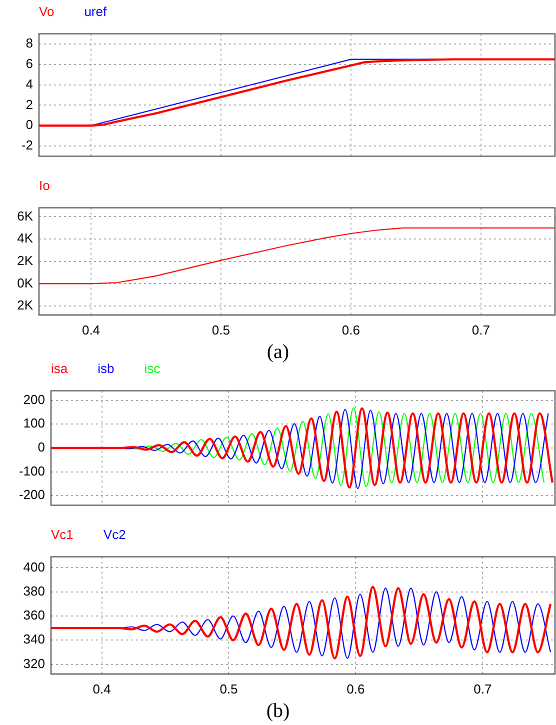 The width and height of the screenshot is (556, 725). What do you see at coordinates (95, 12) in the screenshot?
I see `text: uref` at bounding box center [95, 12].